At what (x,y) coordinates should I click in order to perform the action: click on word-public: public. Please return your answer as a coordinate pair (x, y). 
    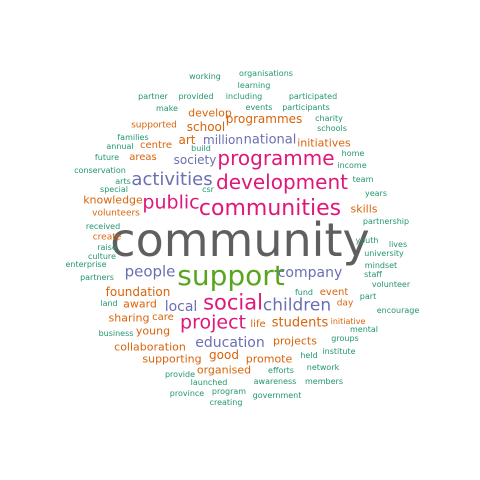
    Looking at the image, I should click on (171, 202).